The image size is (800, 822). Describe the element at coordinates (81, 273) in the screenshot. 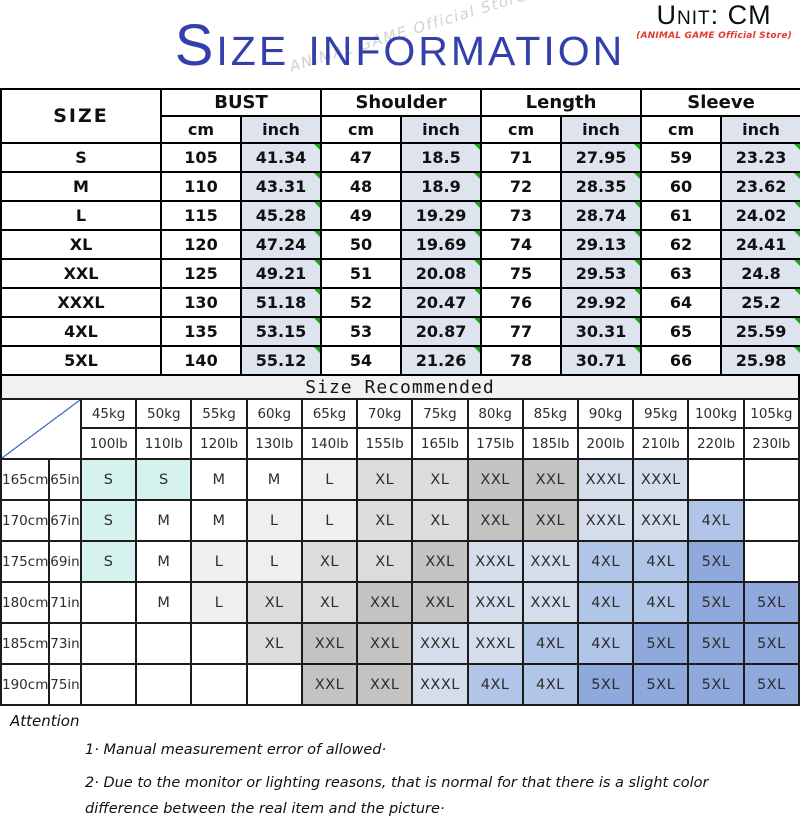

I see `size-row-label: XXL` at that location.